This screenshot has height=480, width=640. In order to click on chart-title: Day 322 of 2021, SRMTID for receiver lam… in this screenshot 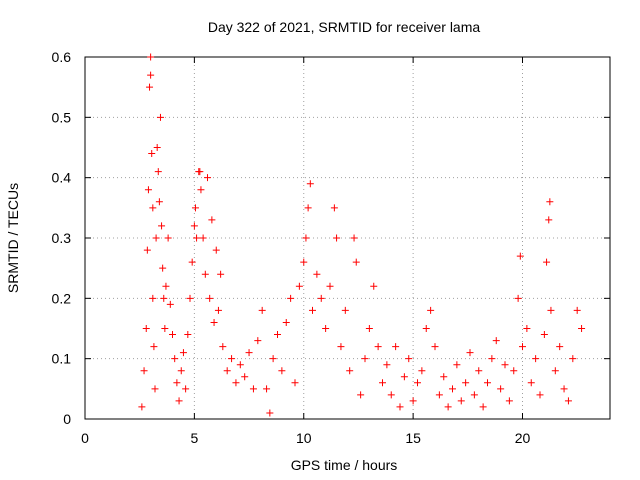, I will do `click(344, 27)`.